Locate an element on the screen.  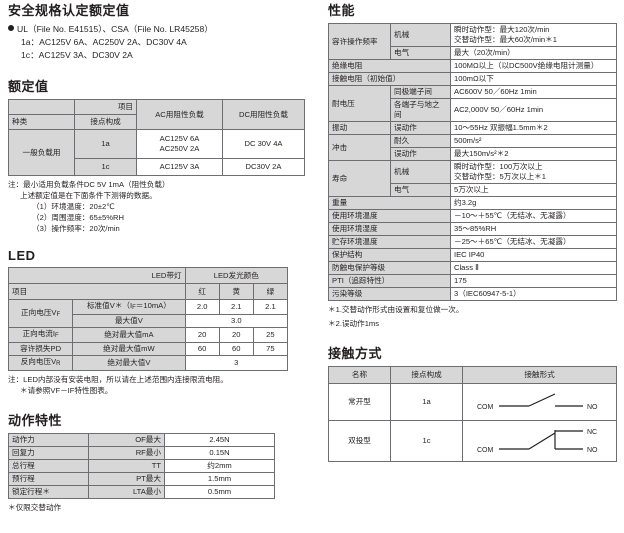
contact-header-构成: 接点构成 is located at coordinates (426, 375).